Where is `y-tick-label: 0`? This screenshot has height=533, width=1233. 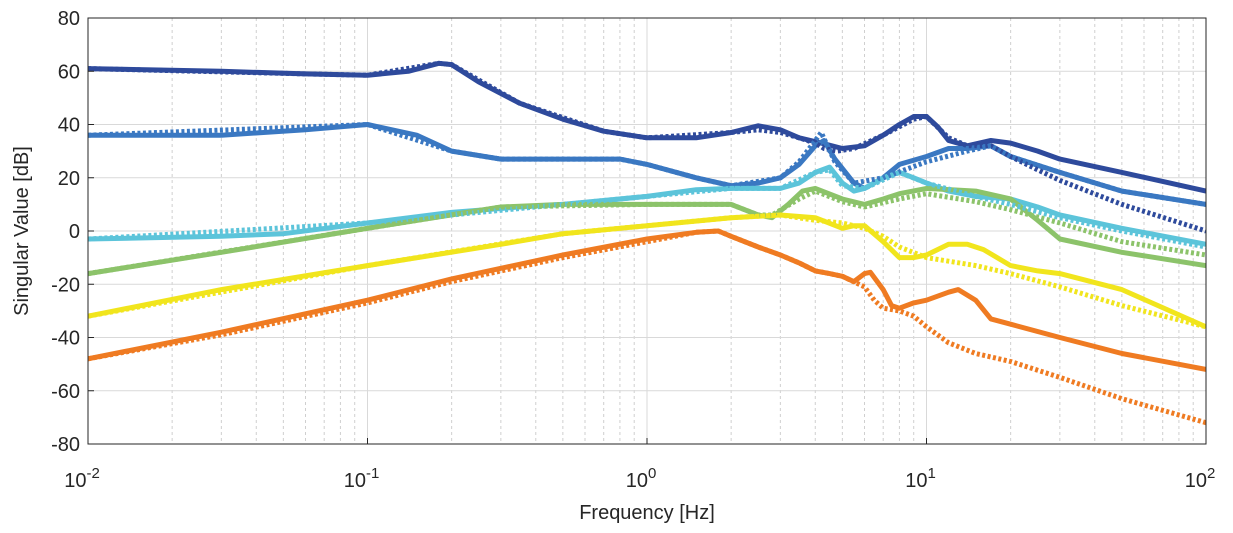
y-tick-label: 0 is located at coordinates (74, 232).